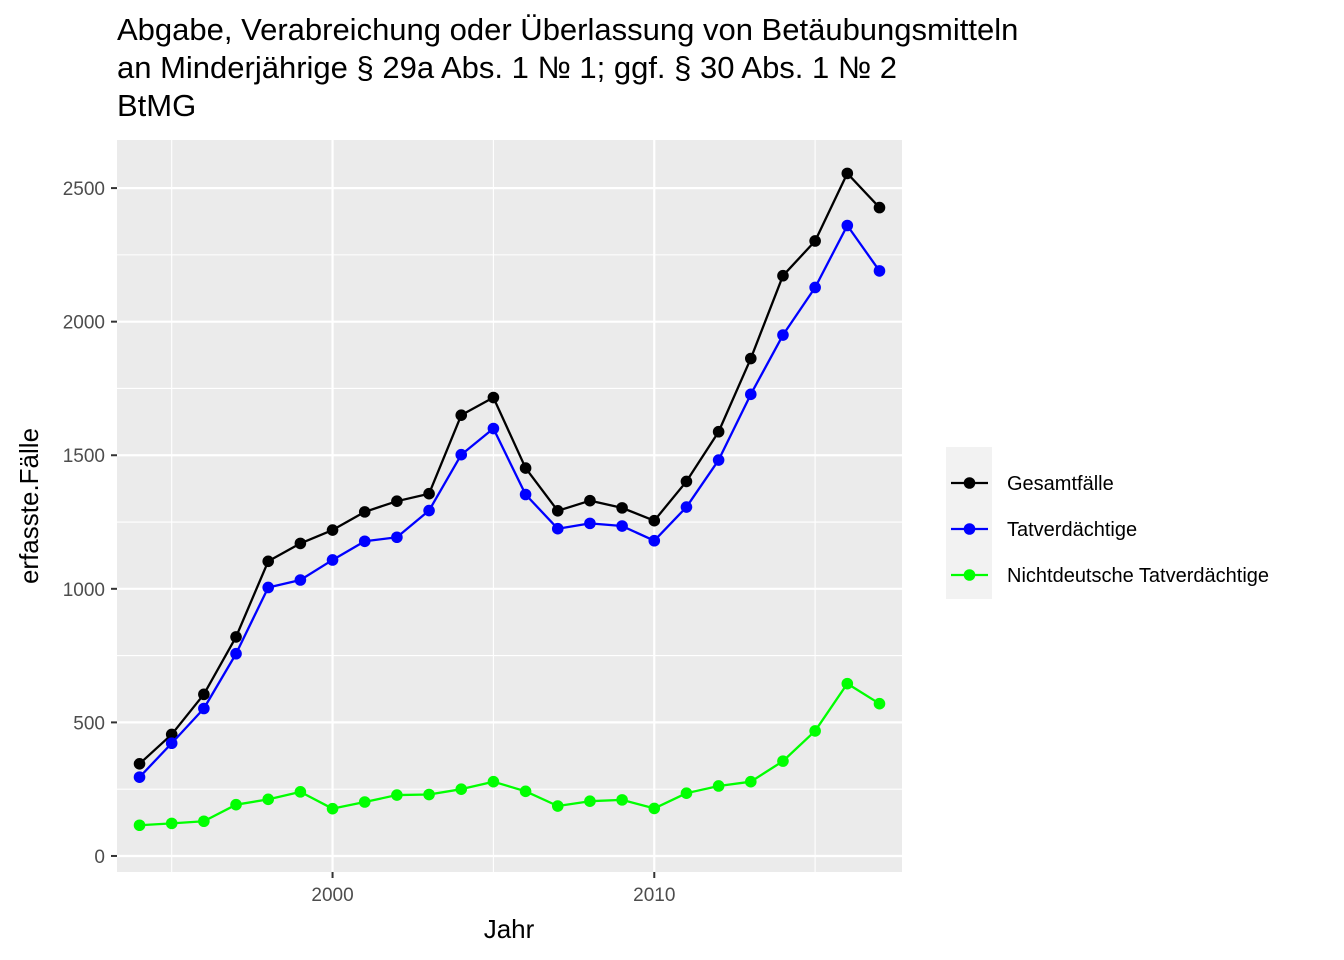  I want to click on y-tick-label: 2500, so click(84, 189).